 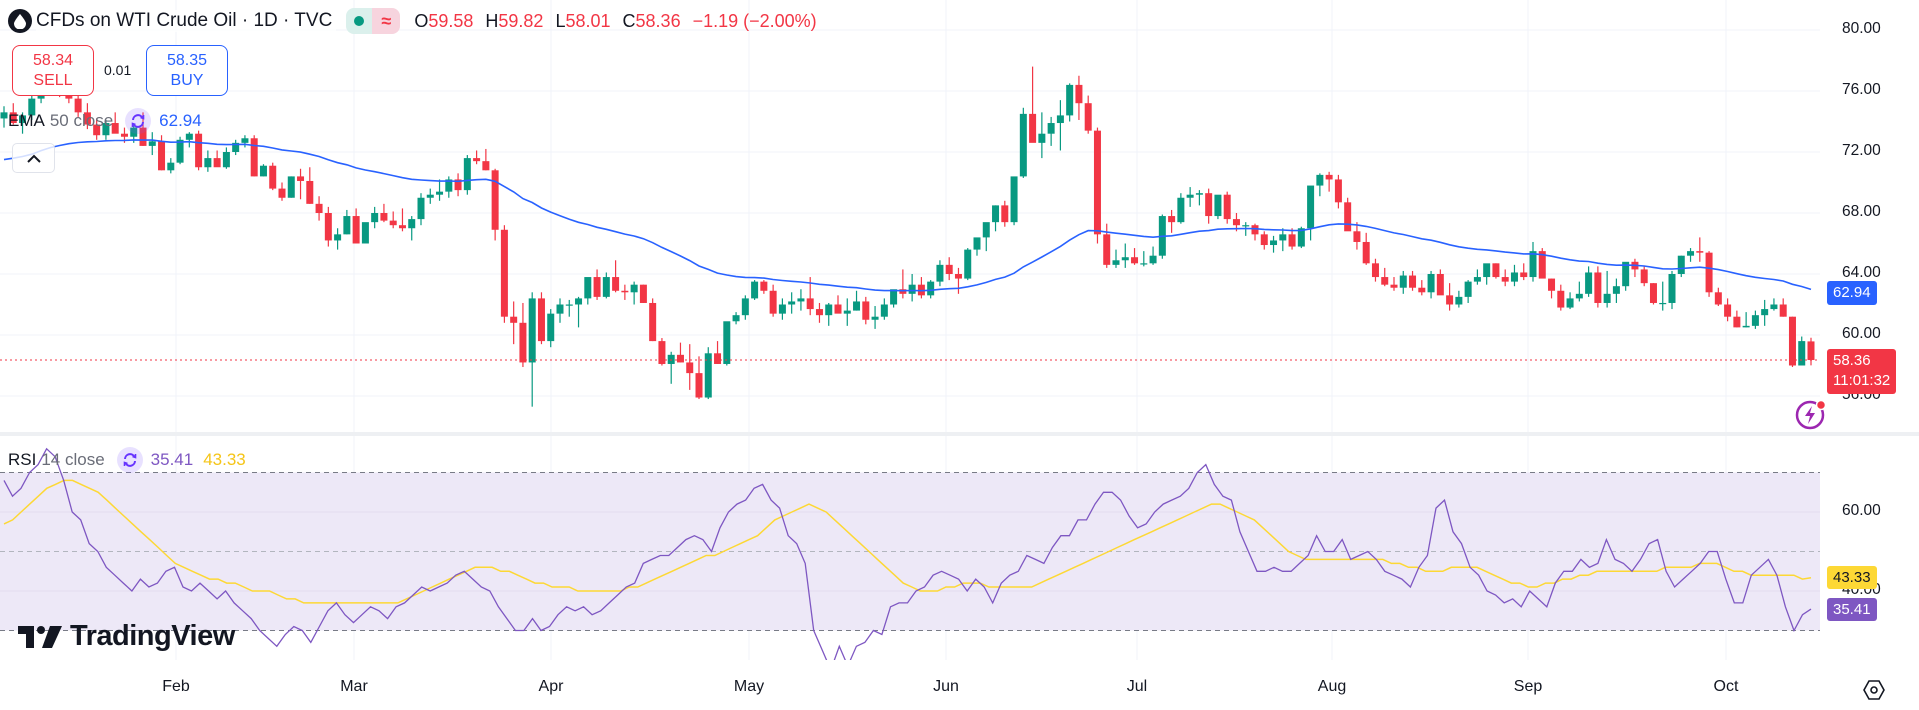 What do you see at coordinates (1852, 360) in the screenshot?
I see `last-price: 58.36` at bounding box center [1852, 360].